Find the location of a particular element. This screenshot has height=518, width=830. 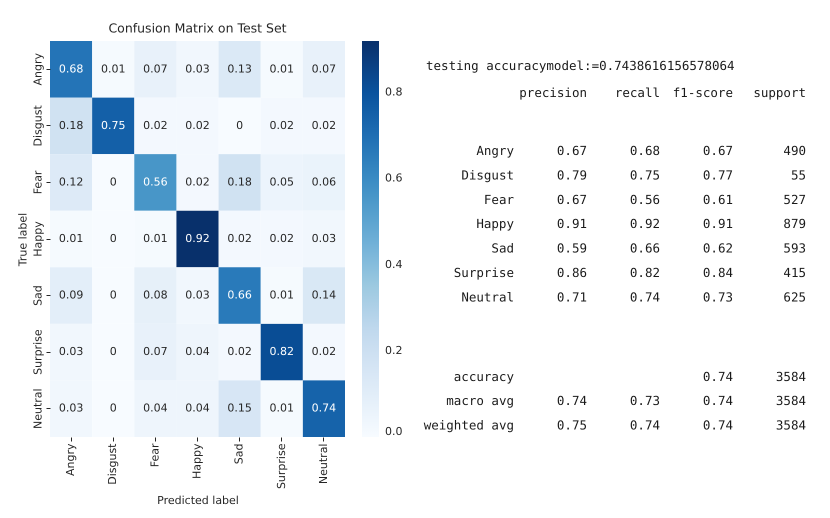

data-label: 0.82 is located at coordinates (282, 351).